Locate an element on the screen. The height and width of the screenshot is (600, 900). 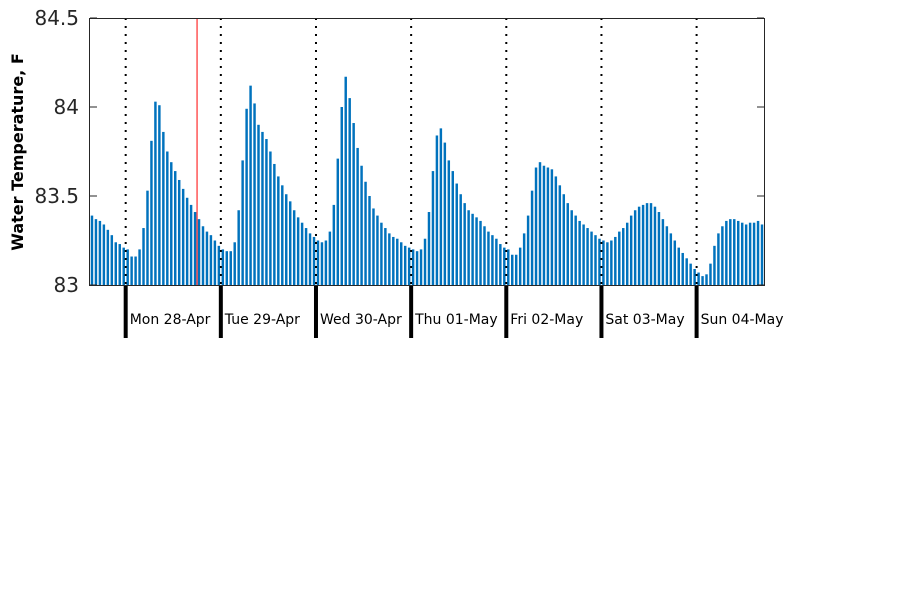
day-label: Fri 02-May is located at coordinates (546, 320).